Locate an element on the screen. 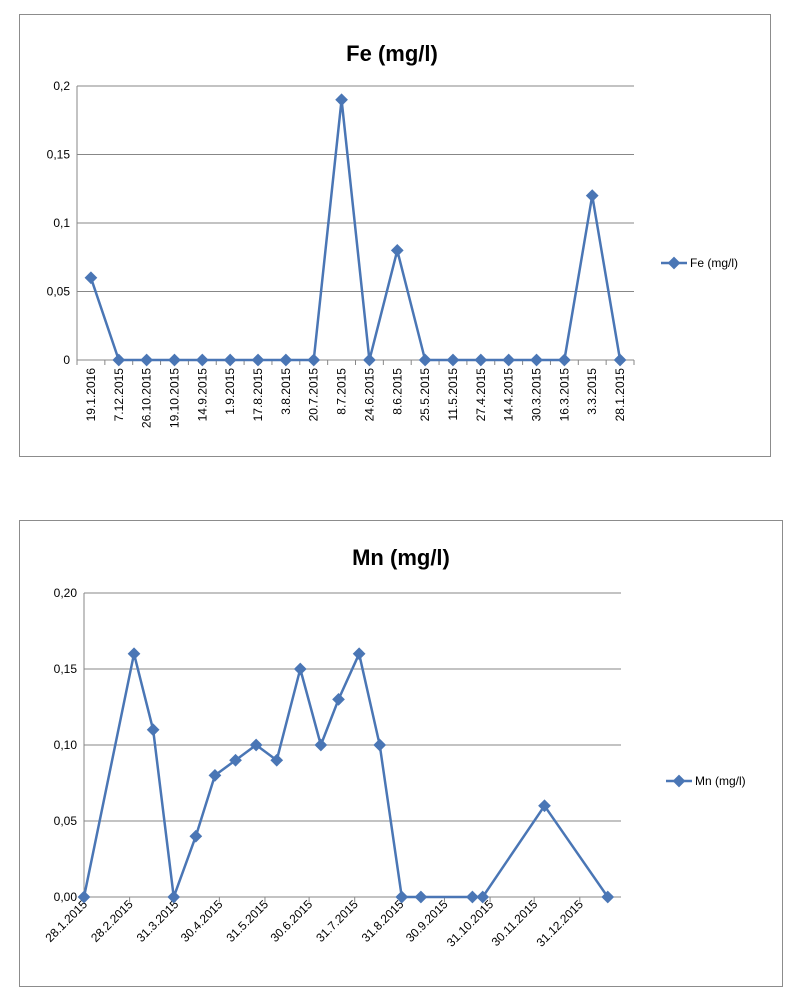  x-tick-label: 31.7.2015 is located at coordinates (337, 921).